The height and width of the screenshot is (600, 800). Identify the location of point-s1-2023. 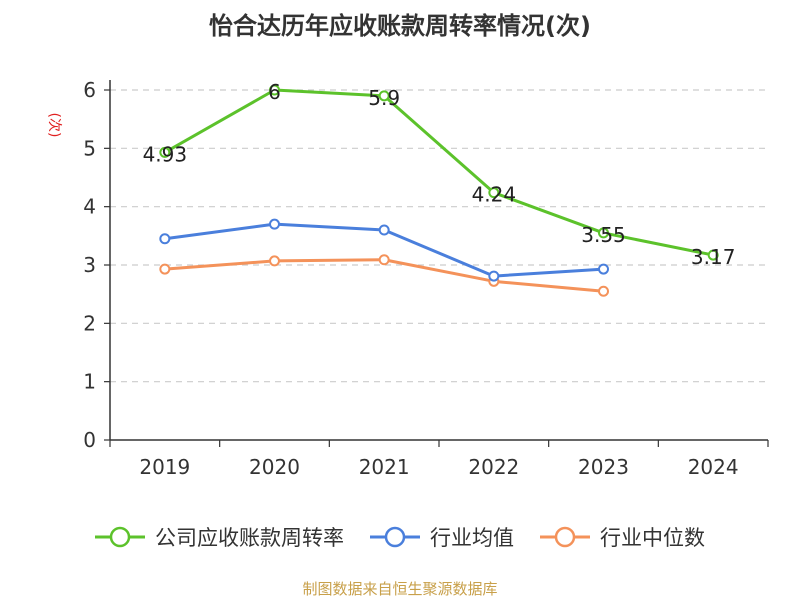
(603, 269).